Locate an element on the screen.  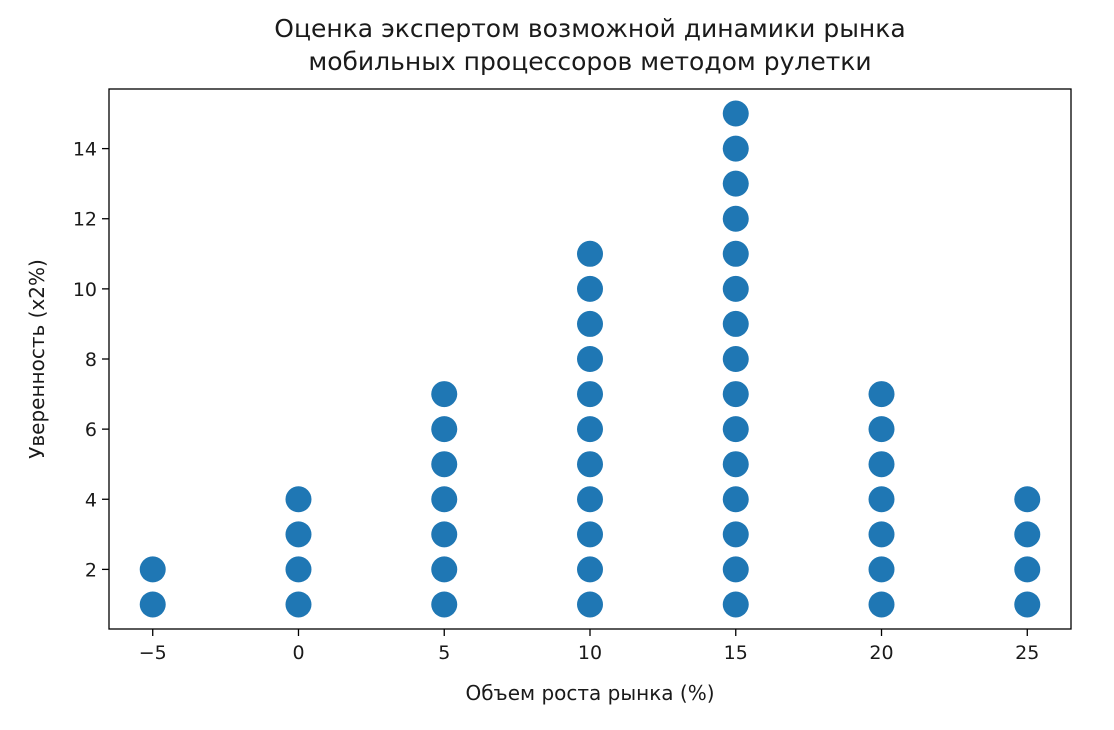
y-axis-label: Уверенность (x2%) is located at coordinates (37, 359).